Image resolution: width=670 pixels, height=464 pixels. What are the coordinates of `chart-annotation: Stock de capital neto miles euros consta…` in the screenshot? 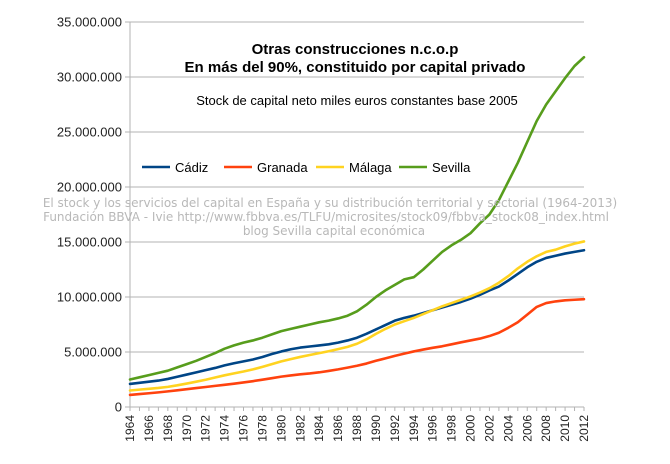 It's located at (357, 100).